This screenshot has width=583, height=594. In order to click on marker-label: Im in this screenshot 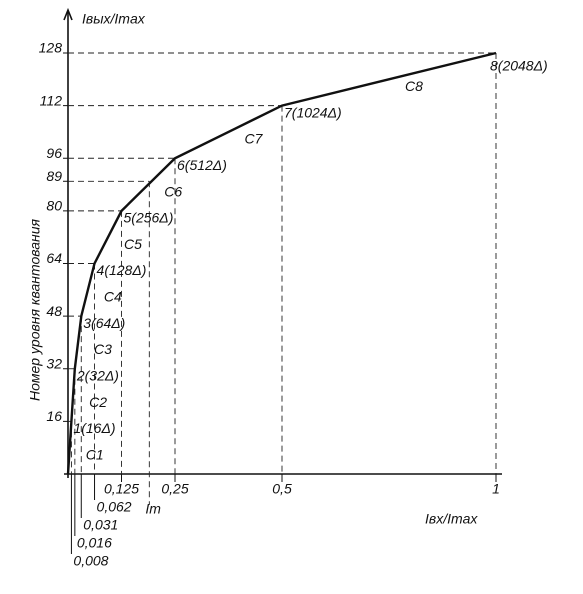, I will do `click(153, 509)`.